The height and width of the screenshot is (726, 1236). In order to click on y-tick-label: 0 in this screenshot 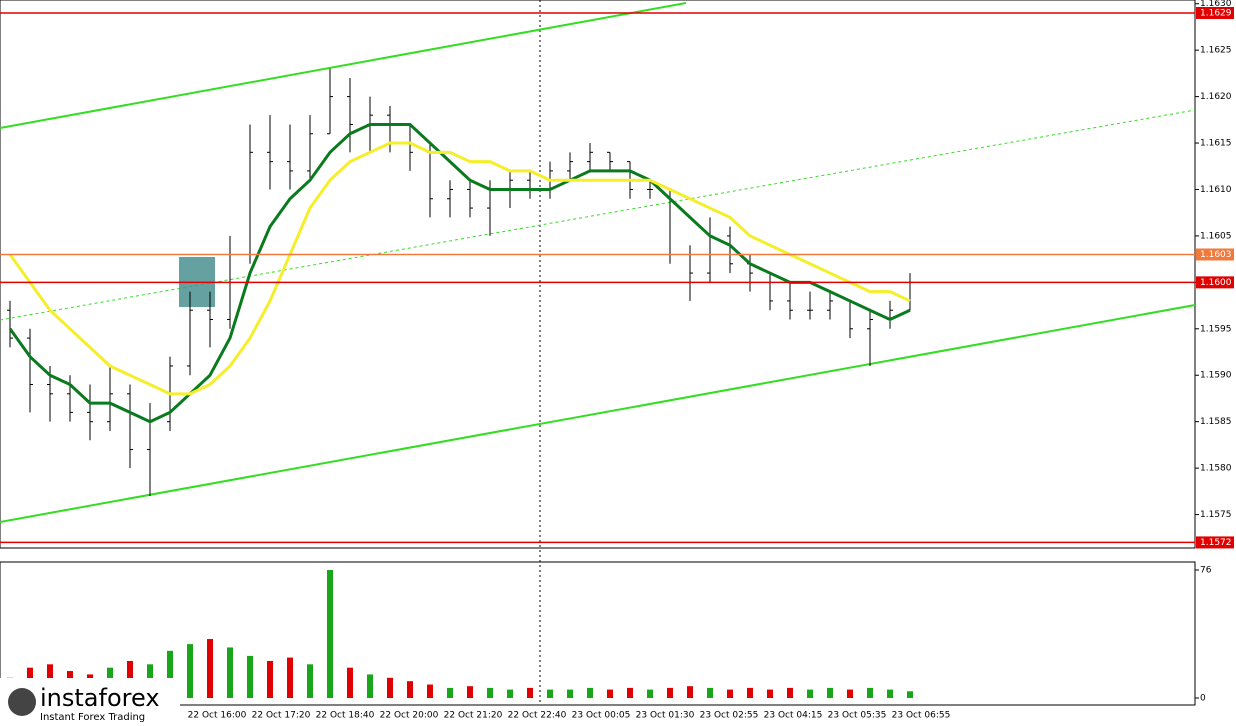, I will do `click(1203, 699)`.